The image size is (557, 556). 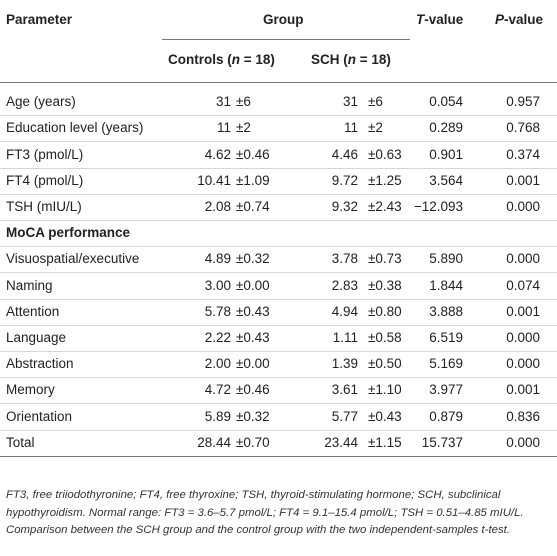 What do you see at coordinates (446, 128) in the screenshot?
I see `t-value: 0.289` at bounding box center [446, 128].